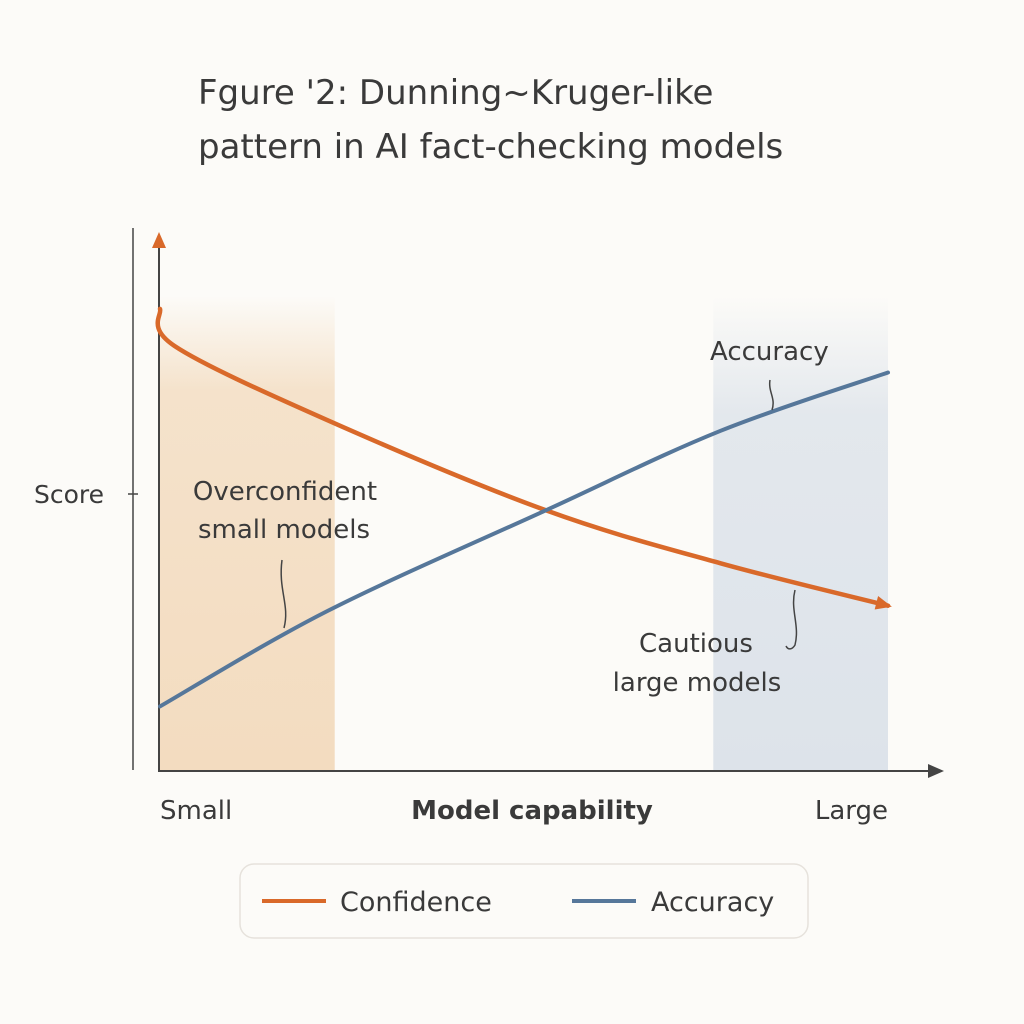 The image size is (1024, 1024). What do you see at coordinates (771, 395) in the screenshot?
I see `annotation-accuracy-leader` at bounding box center [771, 395].